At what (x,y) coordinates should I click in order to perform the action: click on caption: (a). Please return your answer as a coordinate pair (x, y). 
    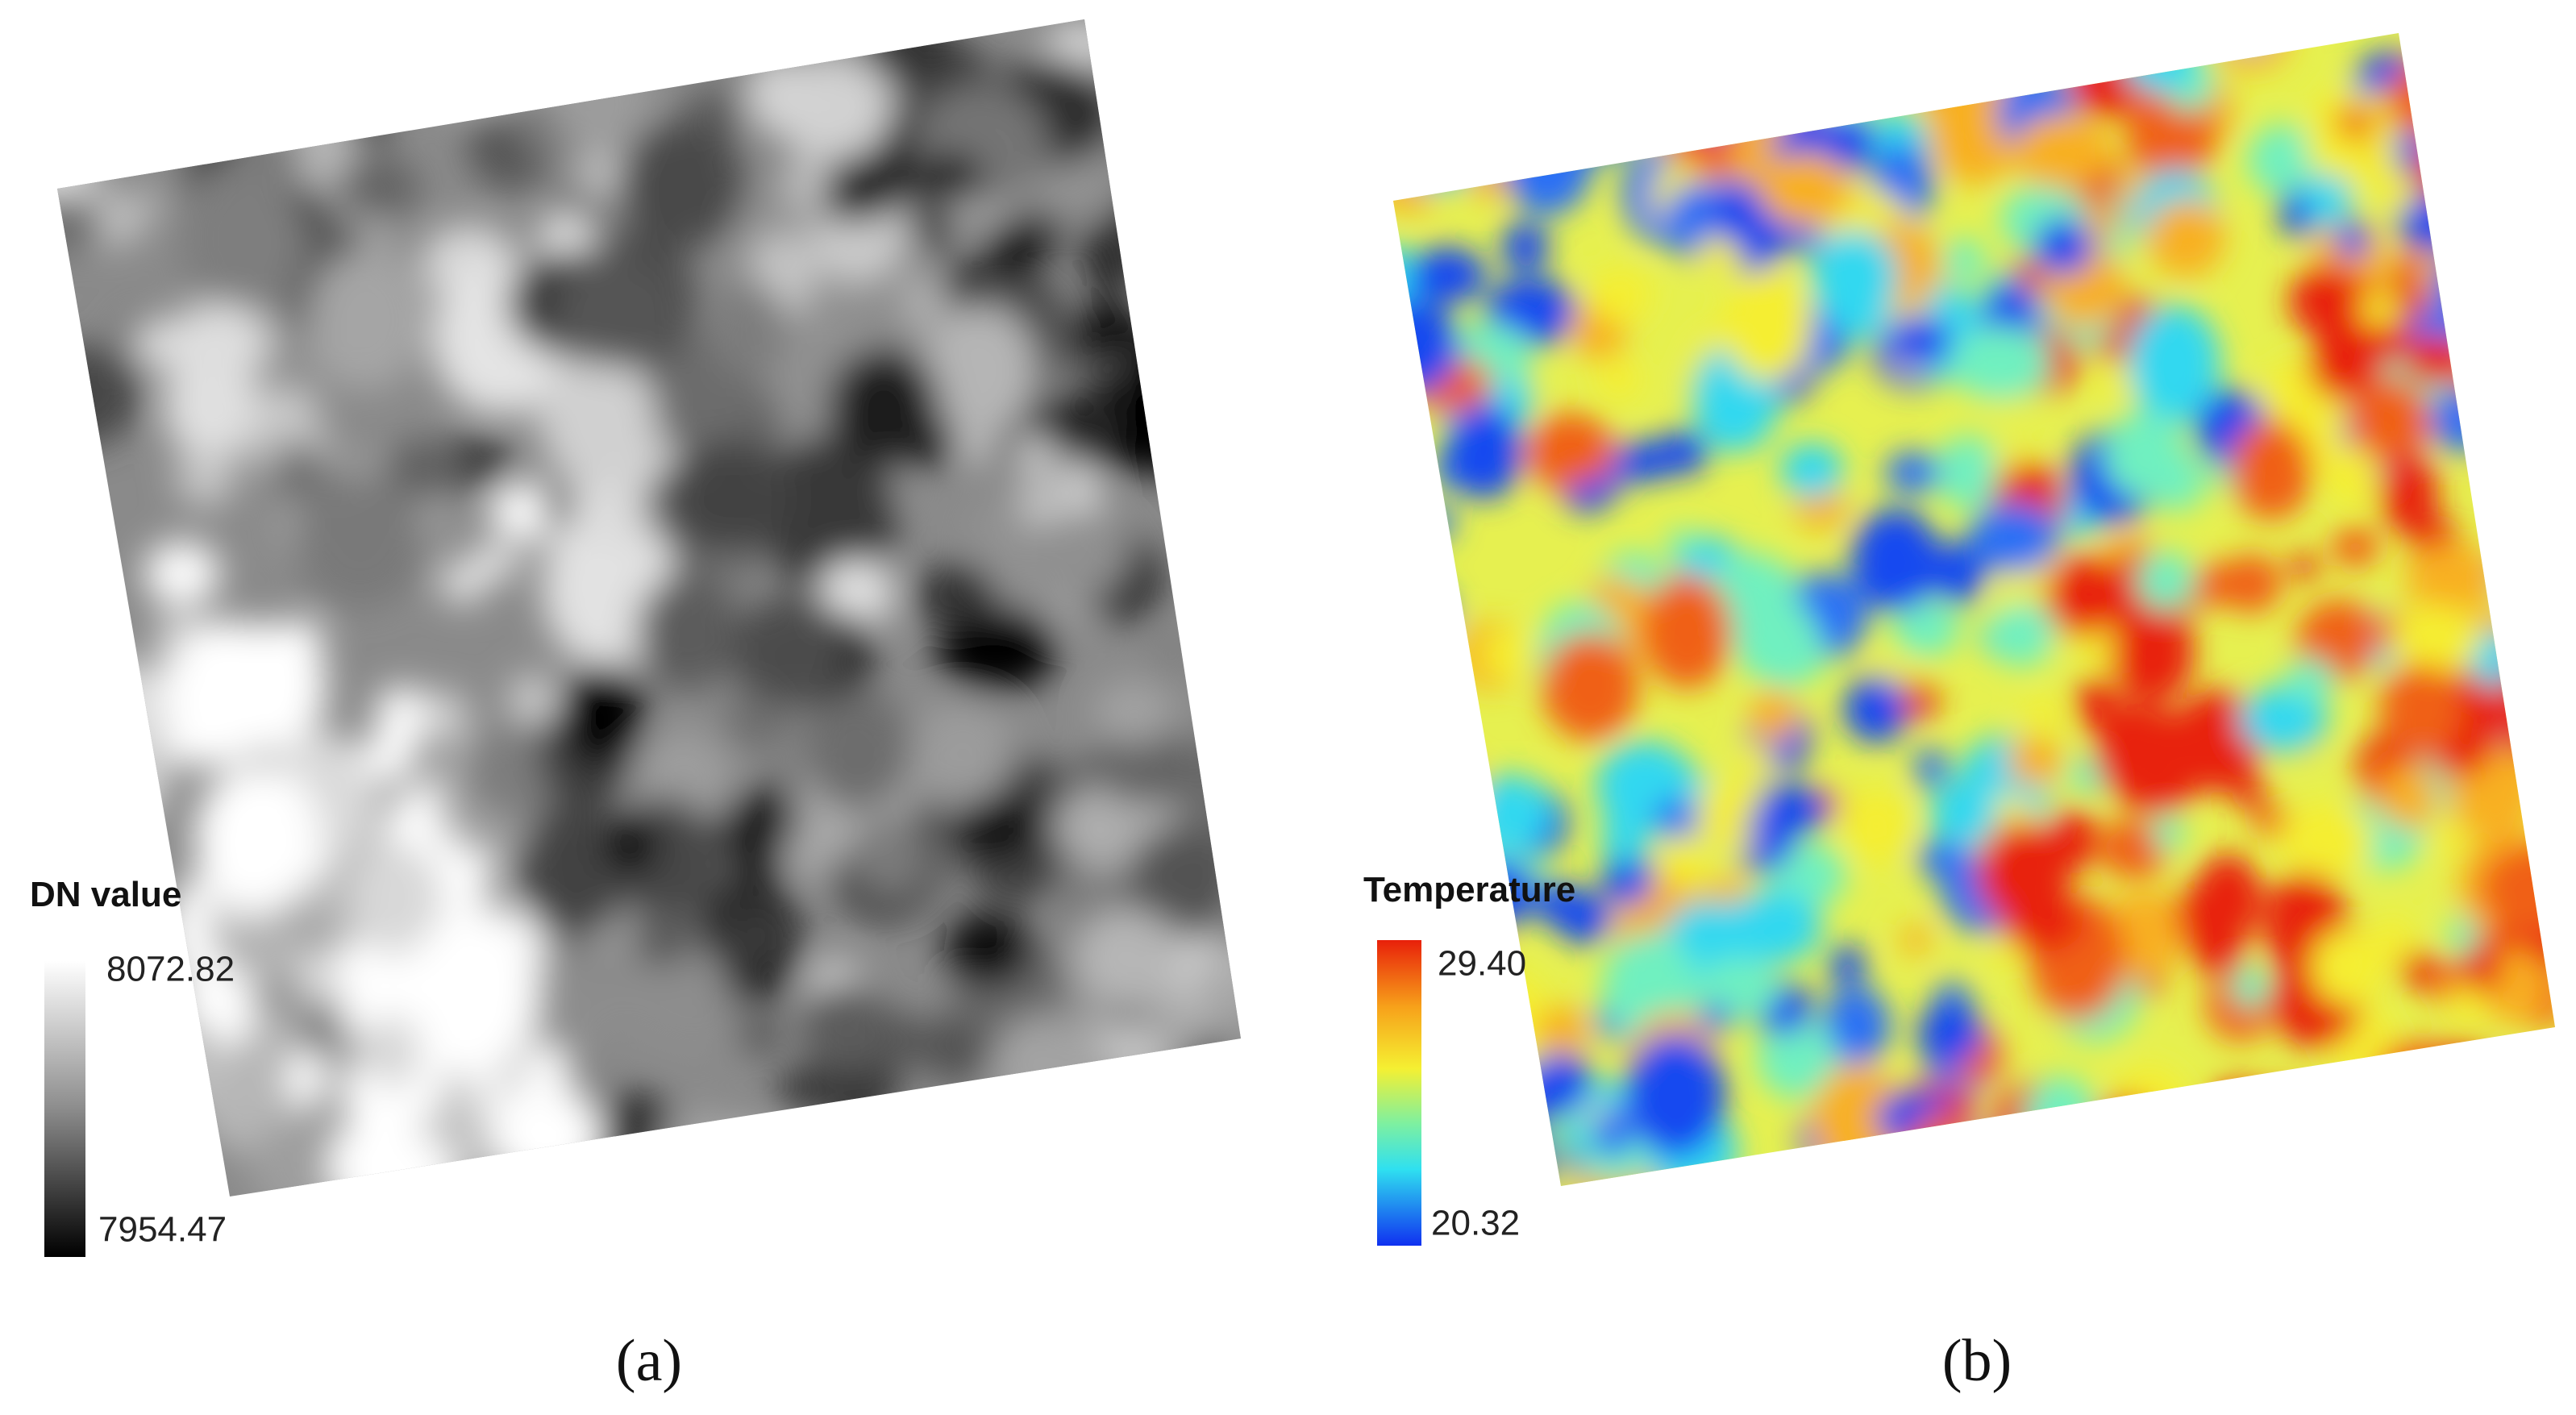
    Looking at the image, I should click on (649, 1361).